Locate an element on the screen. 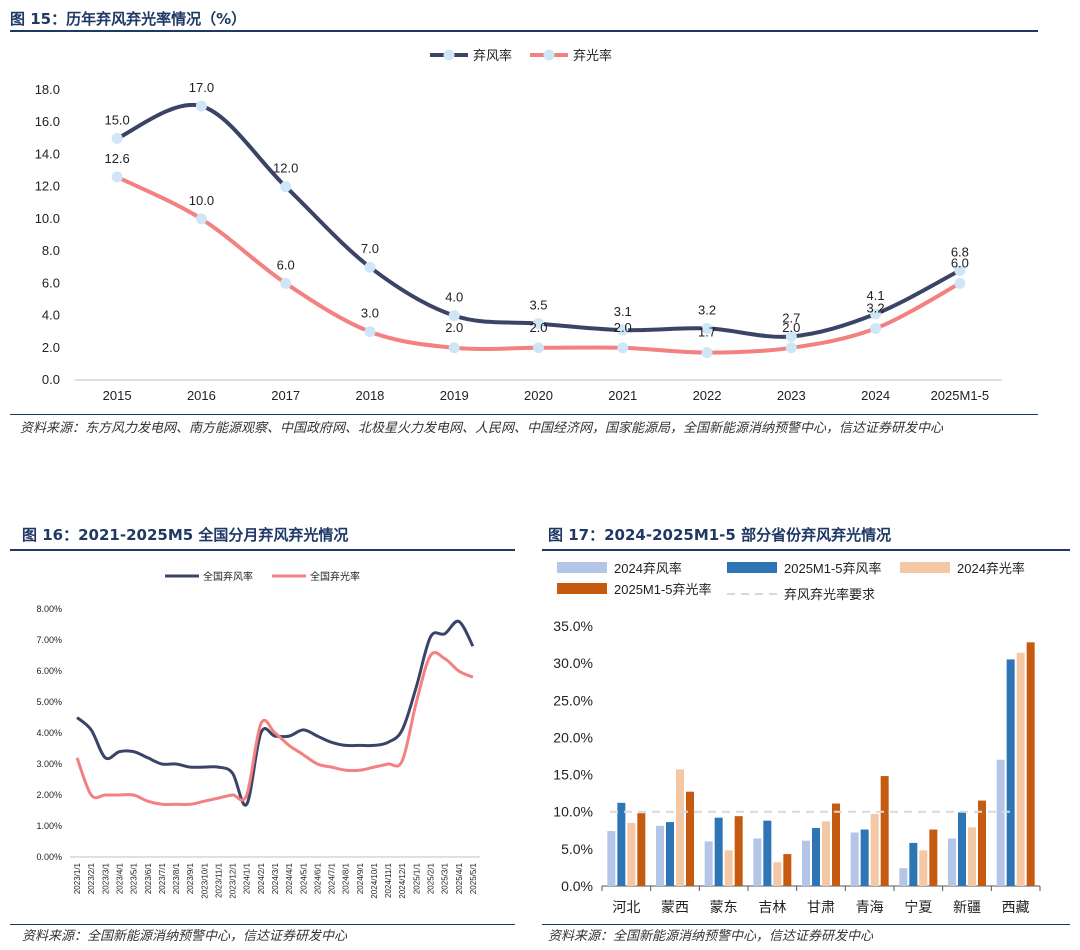 The width and height of the screenshot is (1080, 950). y-tick-label: 12.0 is located at coordinates (47, 186).